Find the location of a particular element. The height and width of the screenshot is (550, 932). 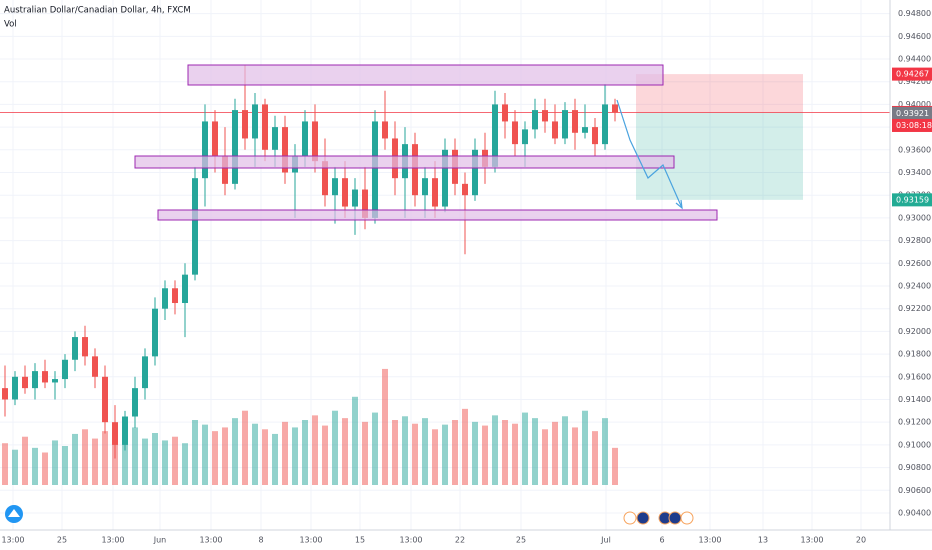

price-tag-label: 0.94267 is located at coordinates (912, 74).